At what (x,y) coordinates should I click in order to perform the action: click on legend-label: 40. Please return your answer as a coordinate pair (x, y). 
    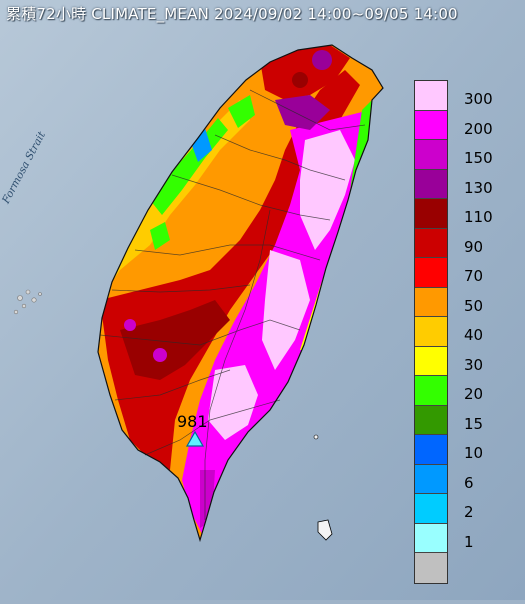
    Looking at the image, I should click on (474, 335).